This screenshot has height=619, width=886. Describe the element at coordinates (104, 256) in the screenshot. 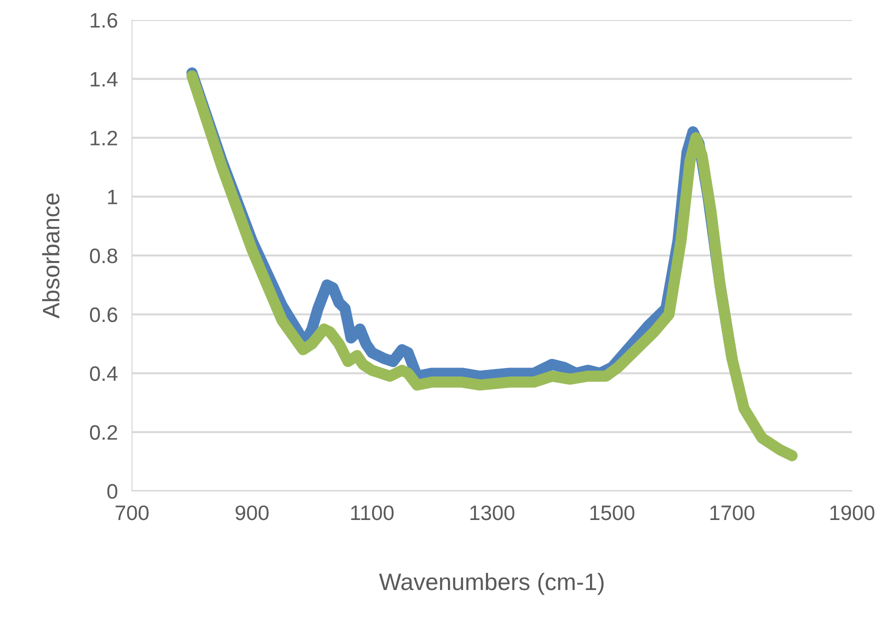

I see `y-tick-label: 0.8` at that location.